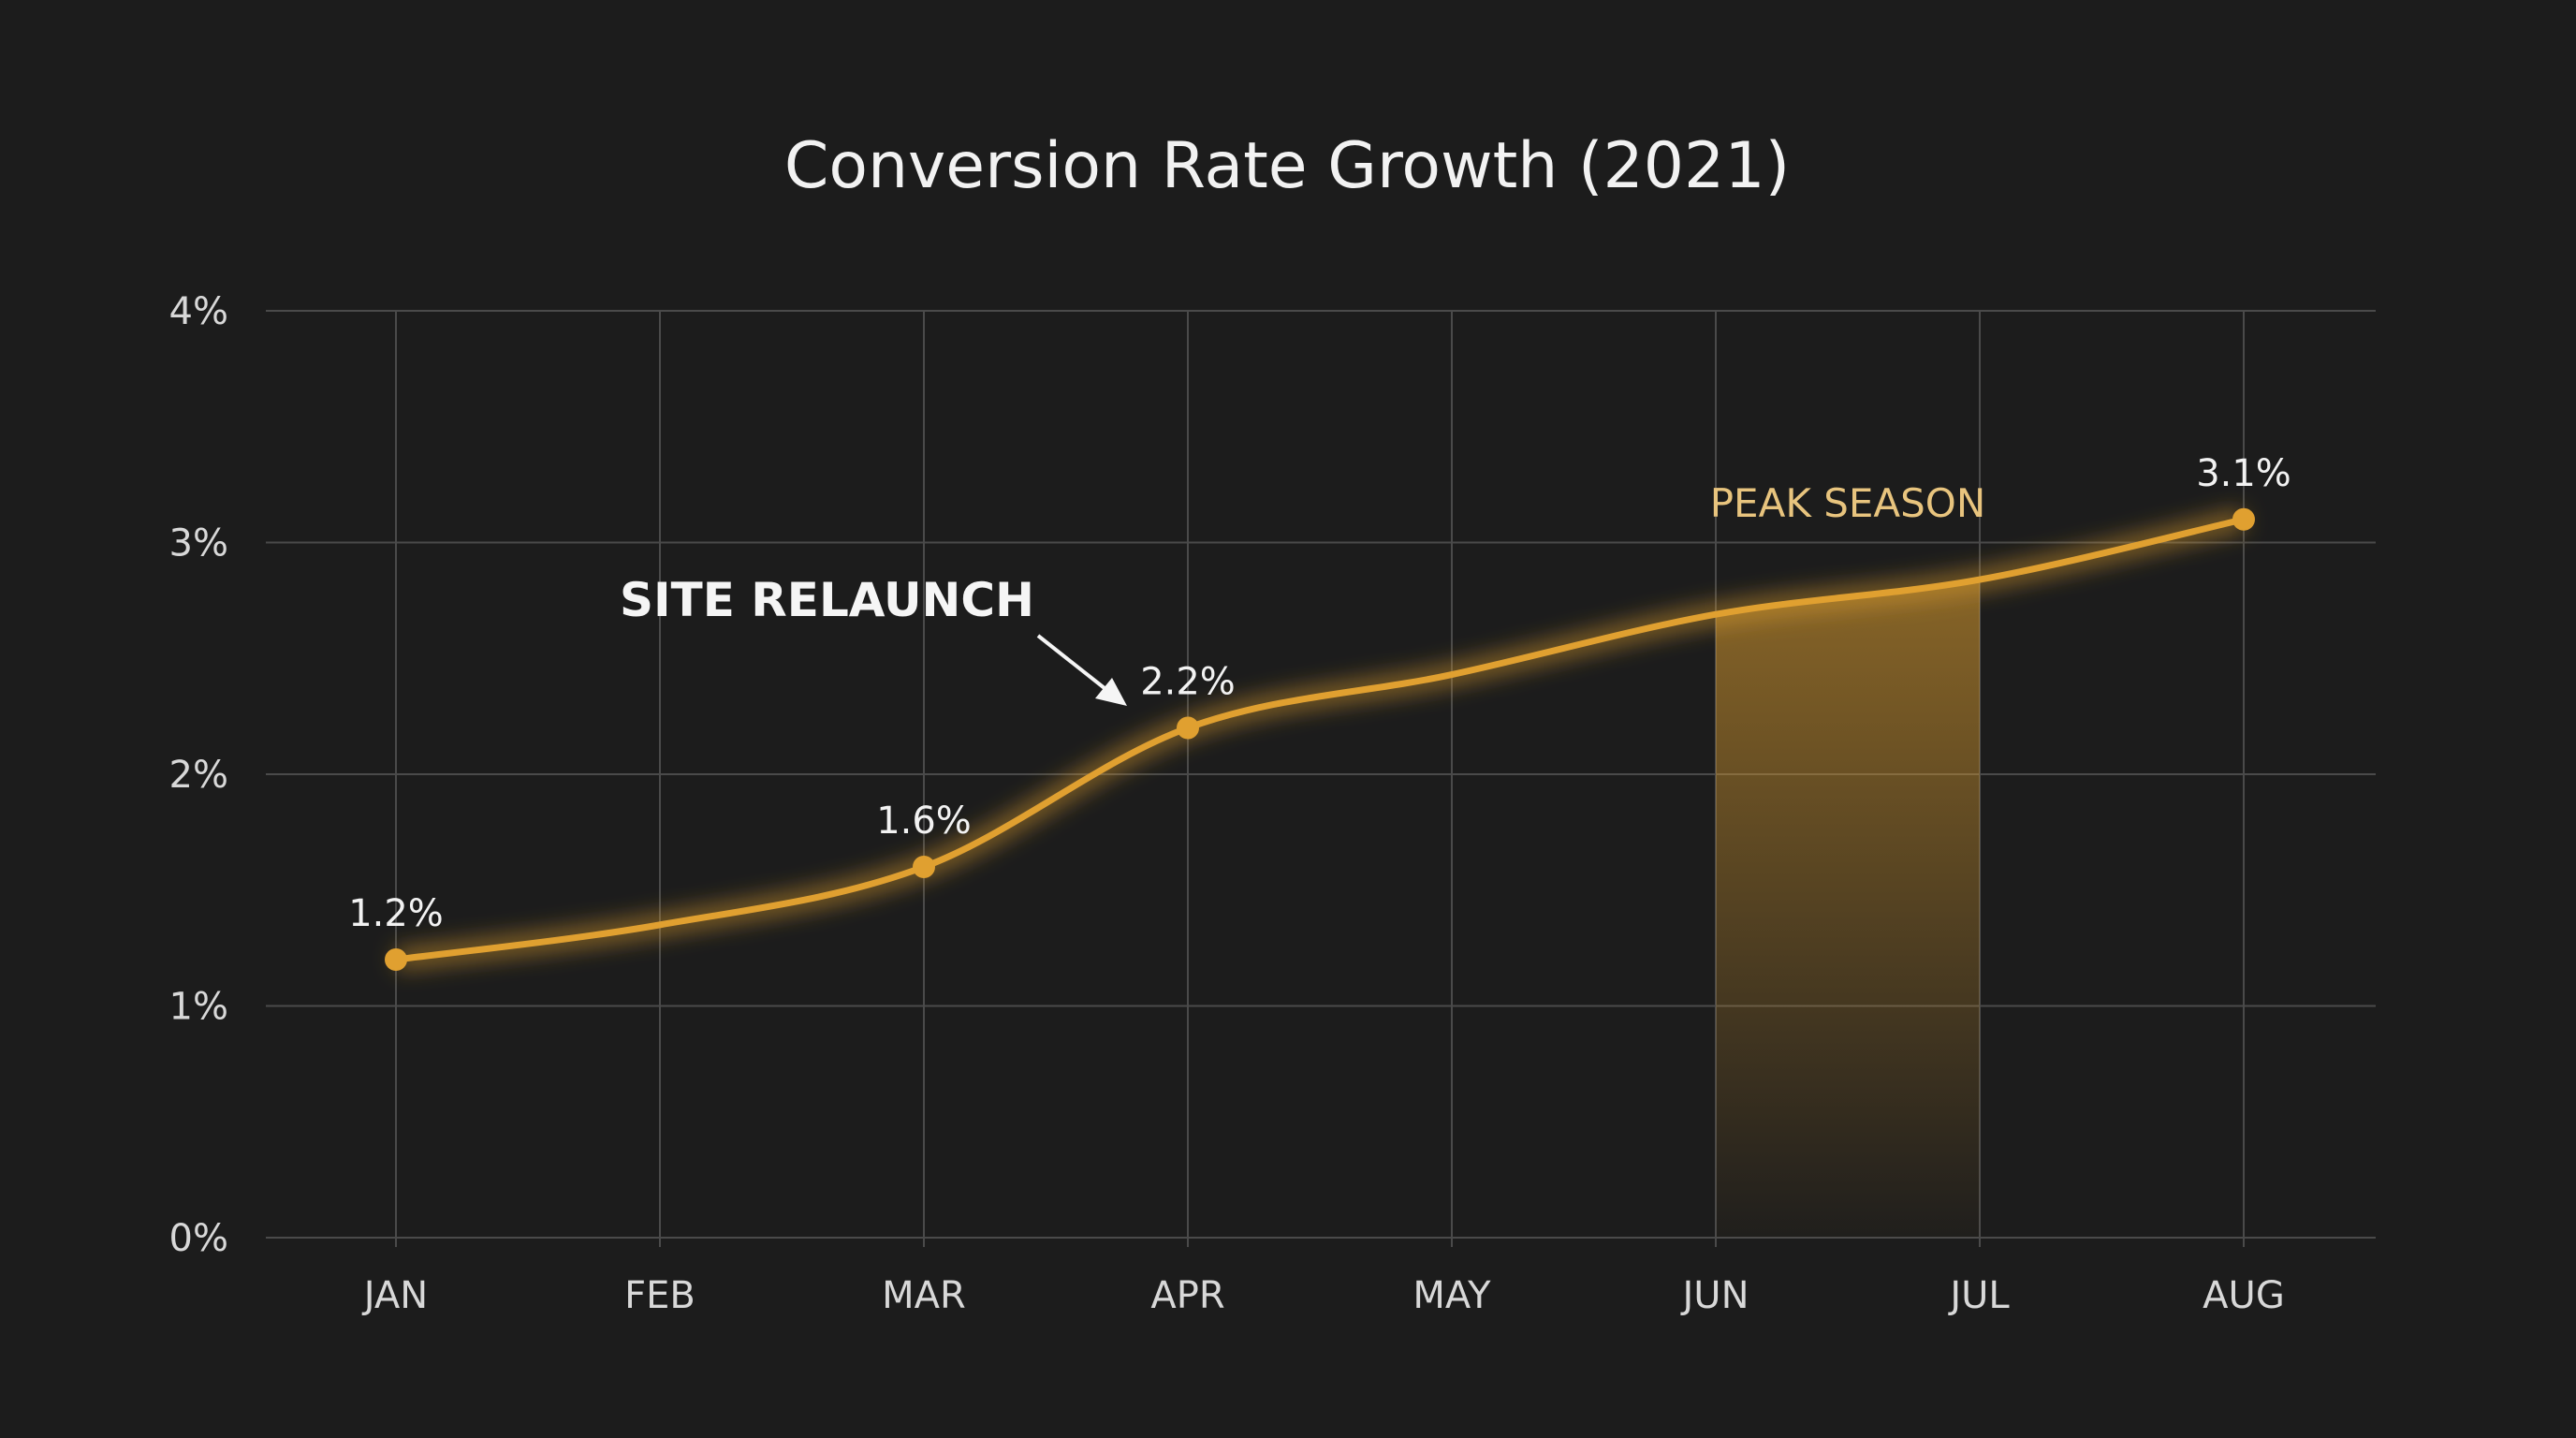 Image resolution: width=2576 pixels, height=1438 pixels. What do you see at coordinates (924, 867) in the screenshot?
I see `data-point-mar` at bounding box center [924, 867].